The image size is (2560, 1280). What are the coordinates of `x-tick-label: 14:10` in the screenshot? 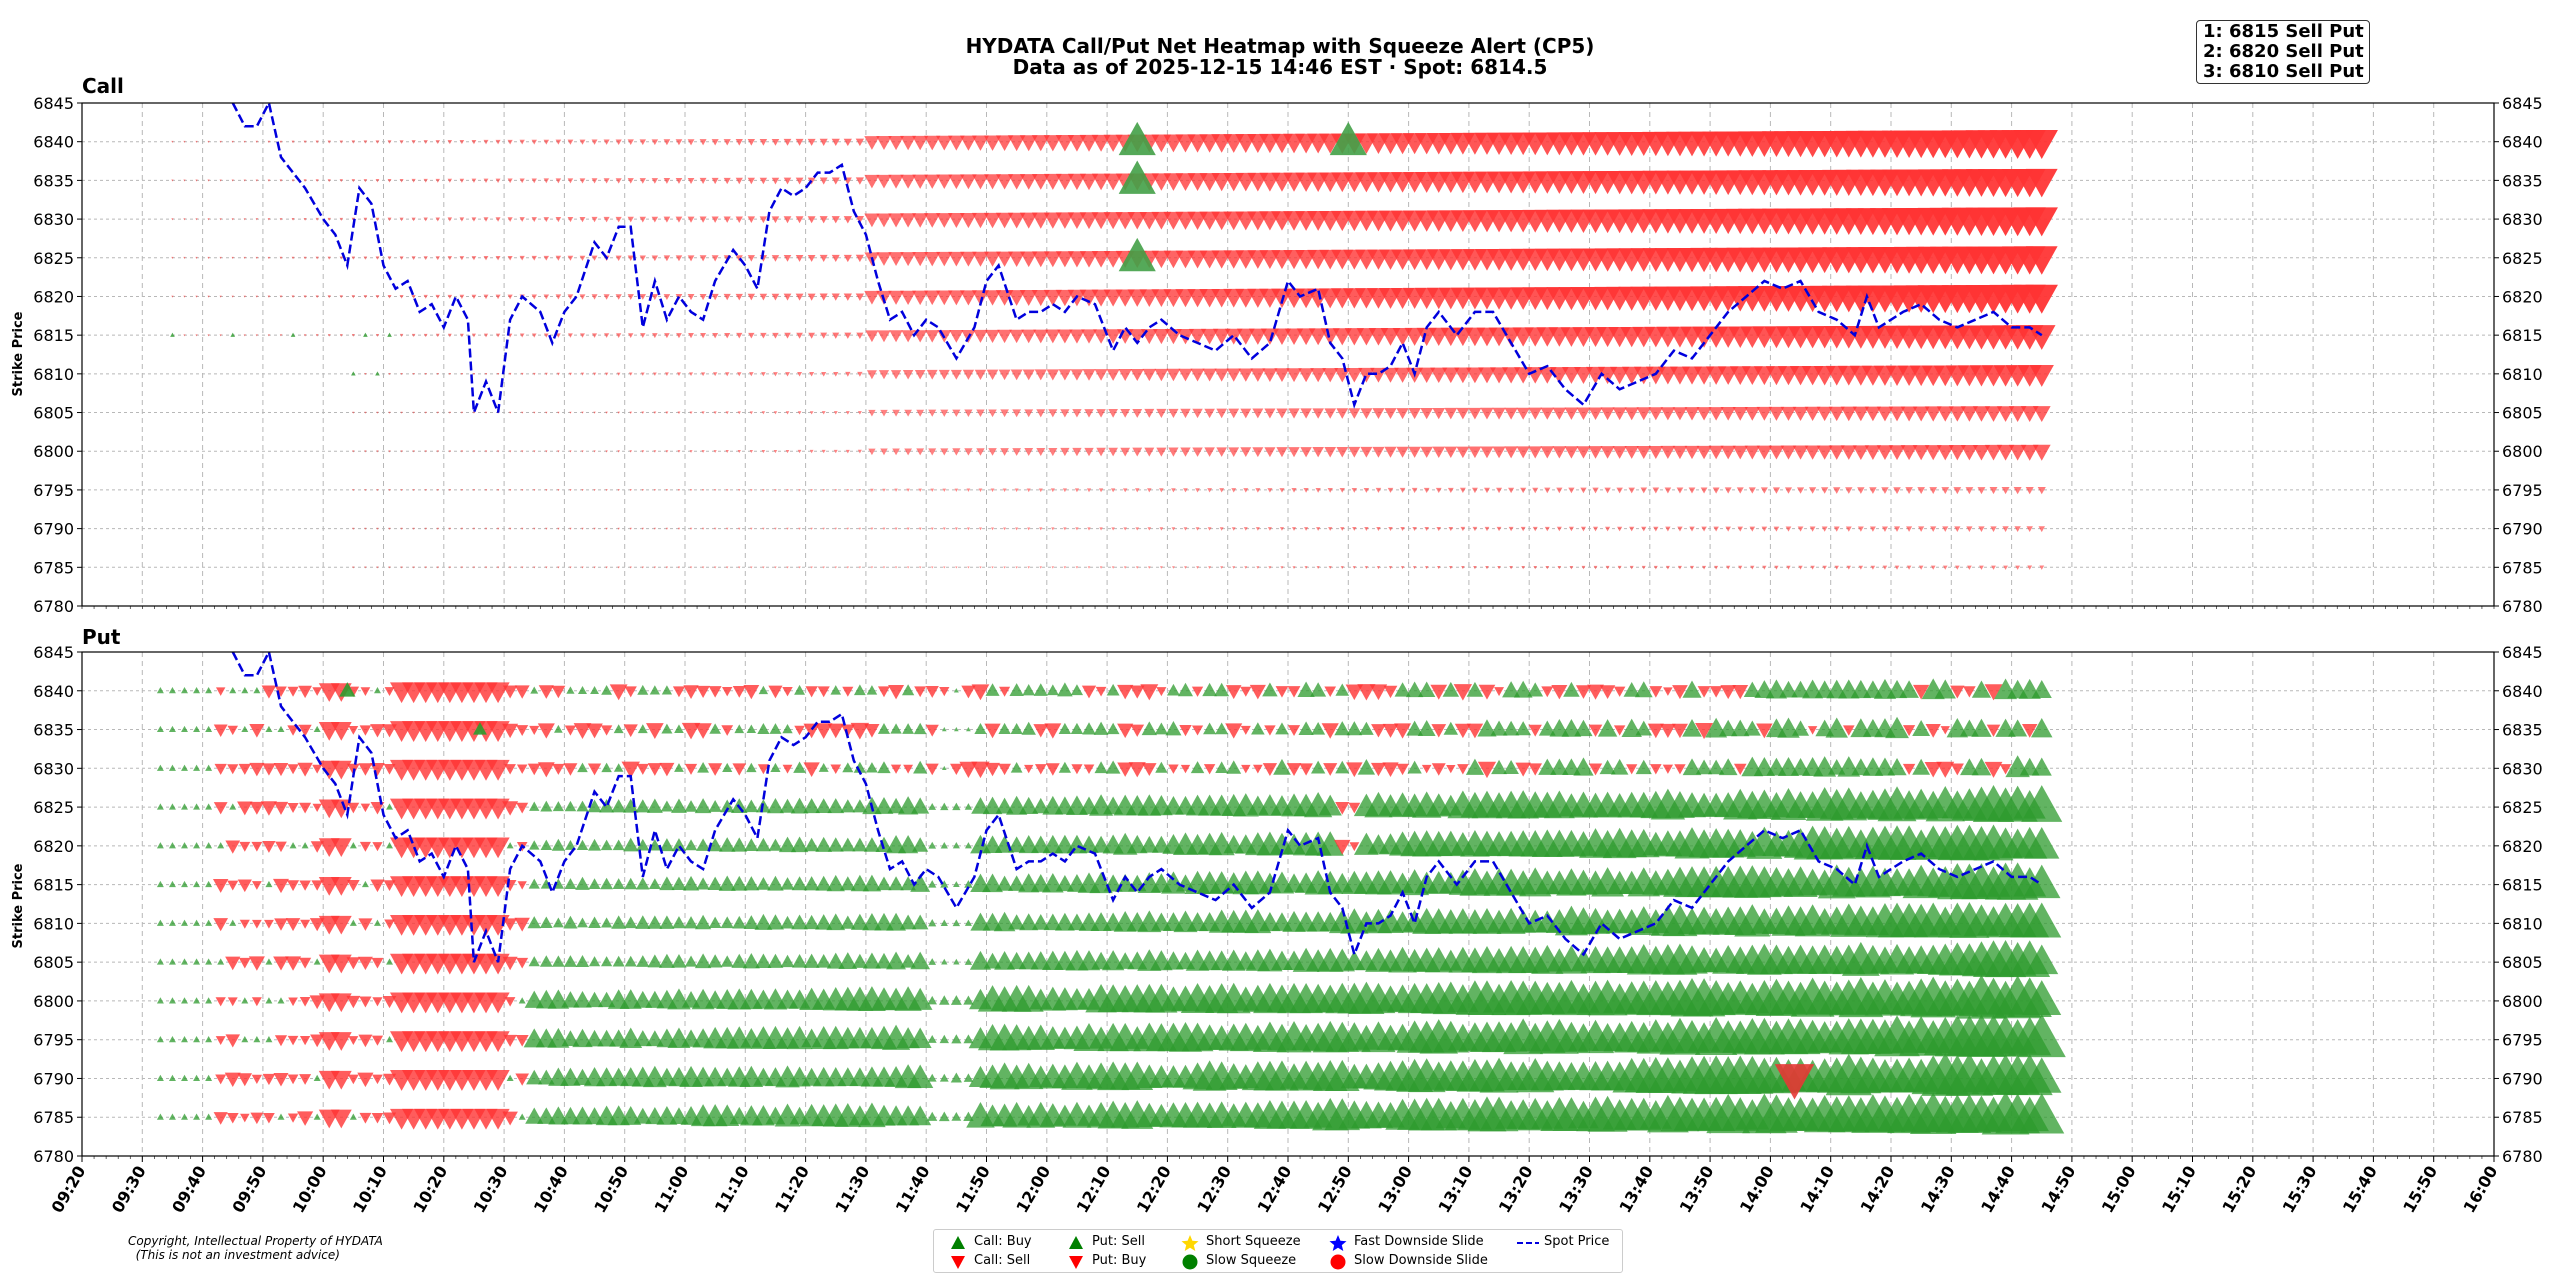 It's located at (1817, 1190).